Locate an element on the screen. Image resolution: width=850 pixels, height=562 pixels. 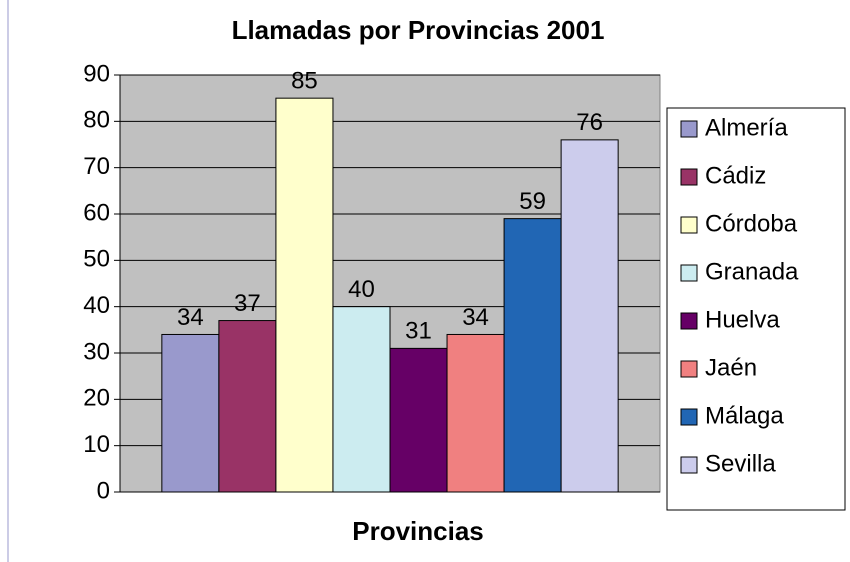
legend-label: Córdoba is located at coordinates (751, 223).